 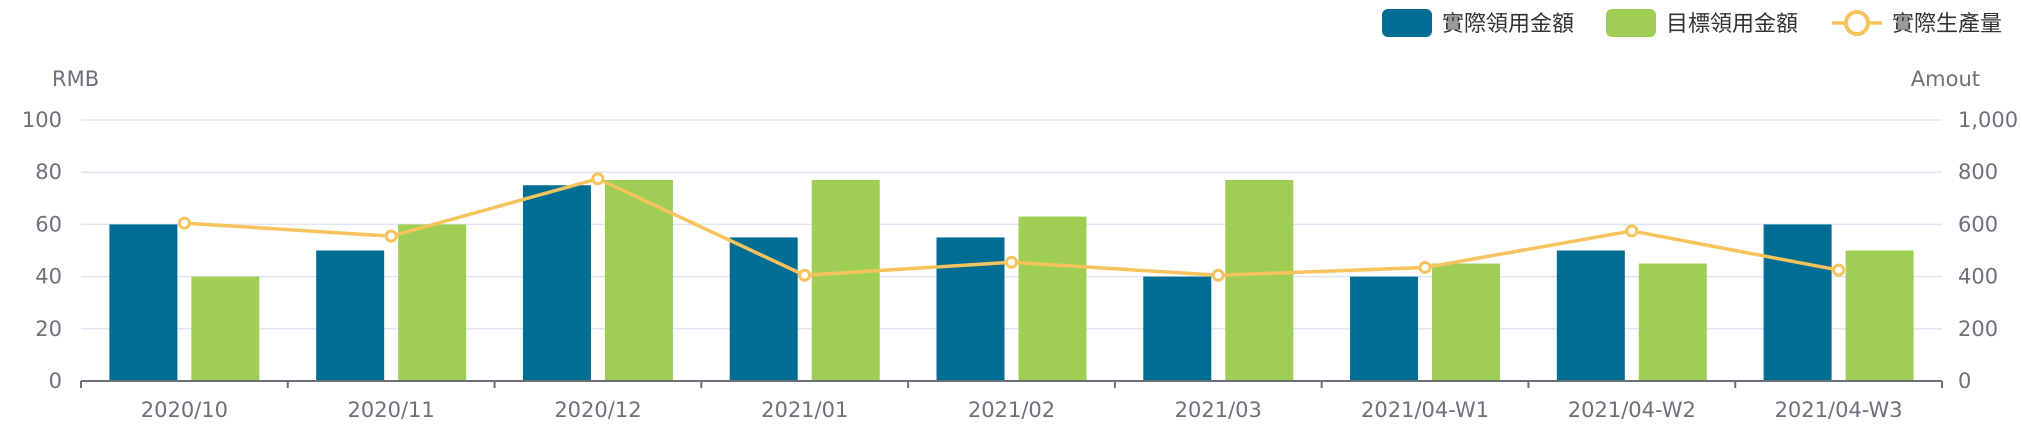 I want to click on x-tick-label: 2020/10, so click(x=184, y=410).